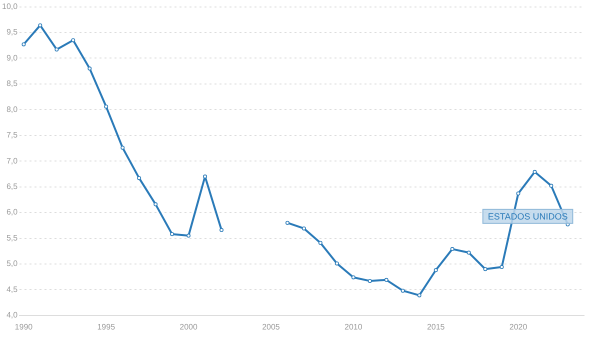  I want to click on y-tick-label: 4,0, so click(12, 315).